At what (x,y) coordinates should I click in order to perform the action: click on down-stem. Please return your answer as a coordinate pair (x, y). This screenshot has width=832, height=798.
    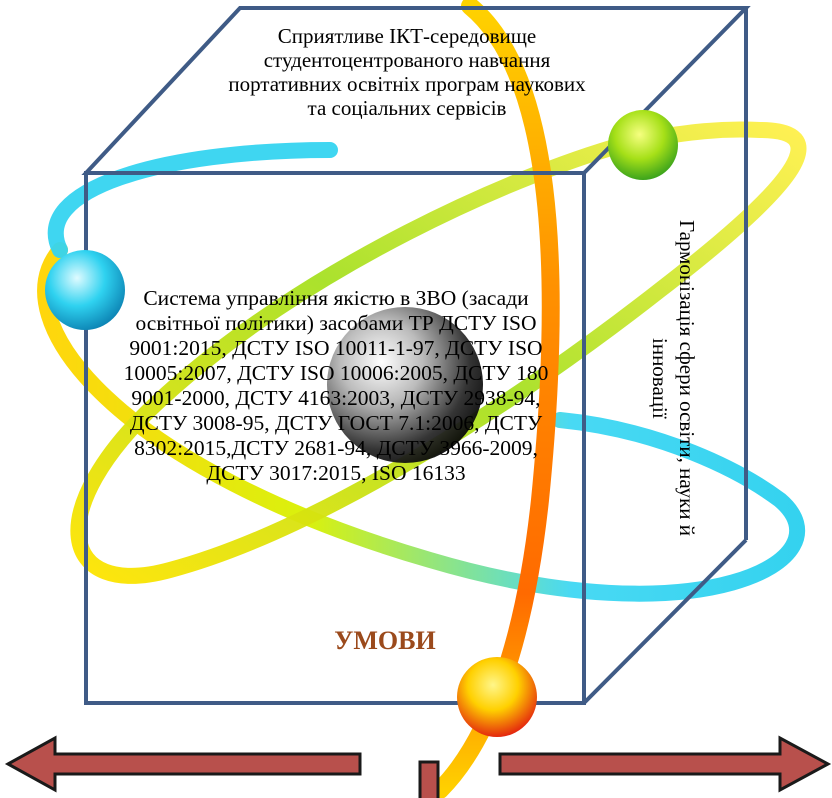
    Looking at the image, I should click on (429, 779).